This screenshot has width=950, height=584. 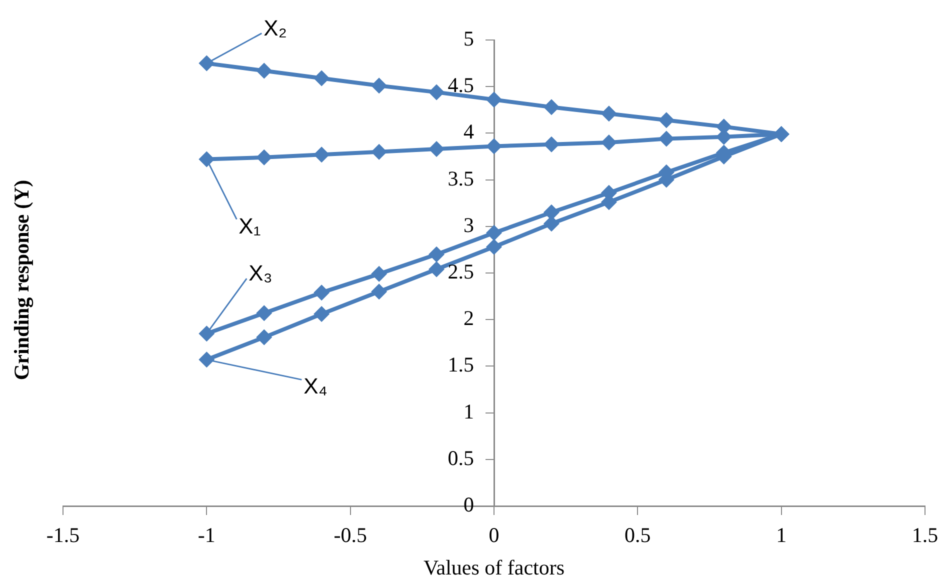 What do you see at coordinates (249, 225) in the screenshot?
I see `text: X₁` at bounding box center [249, 225].